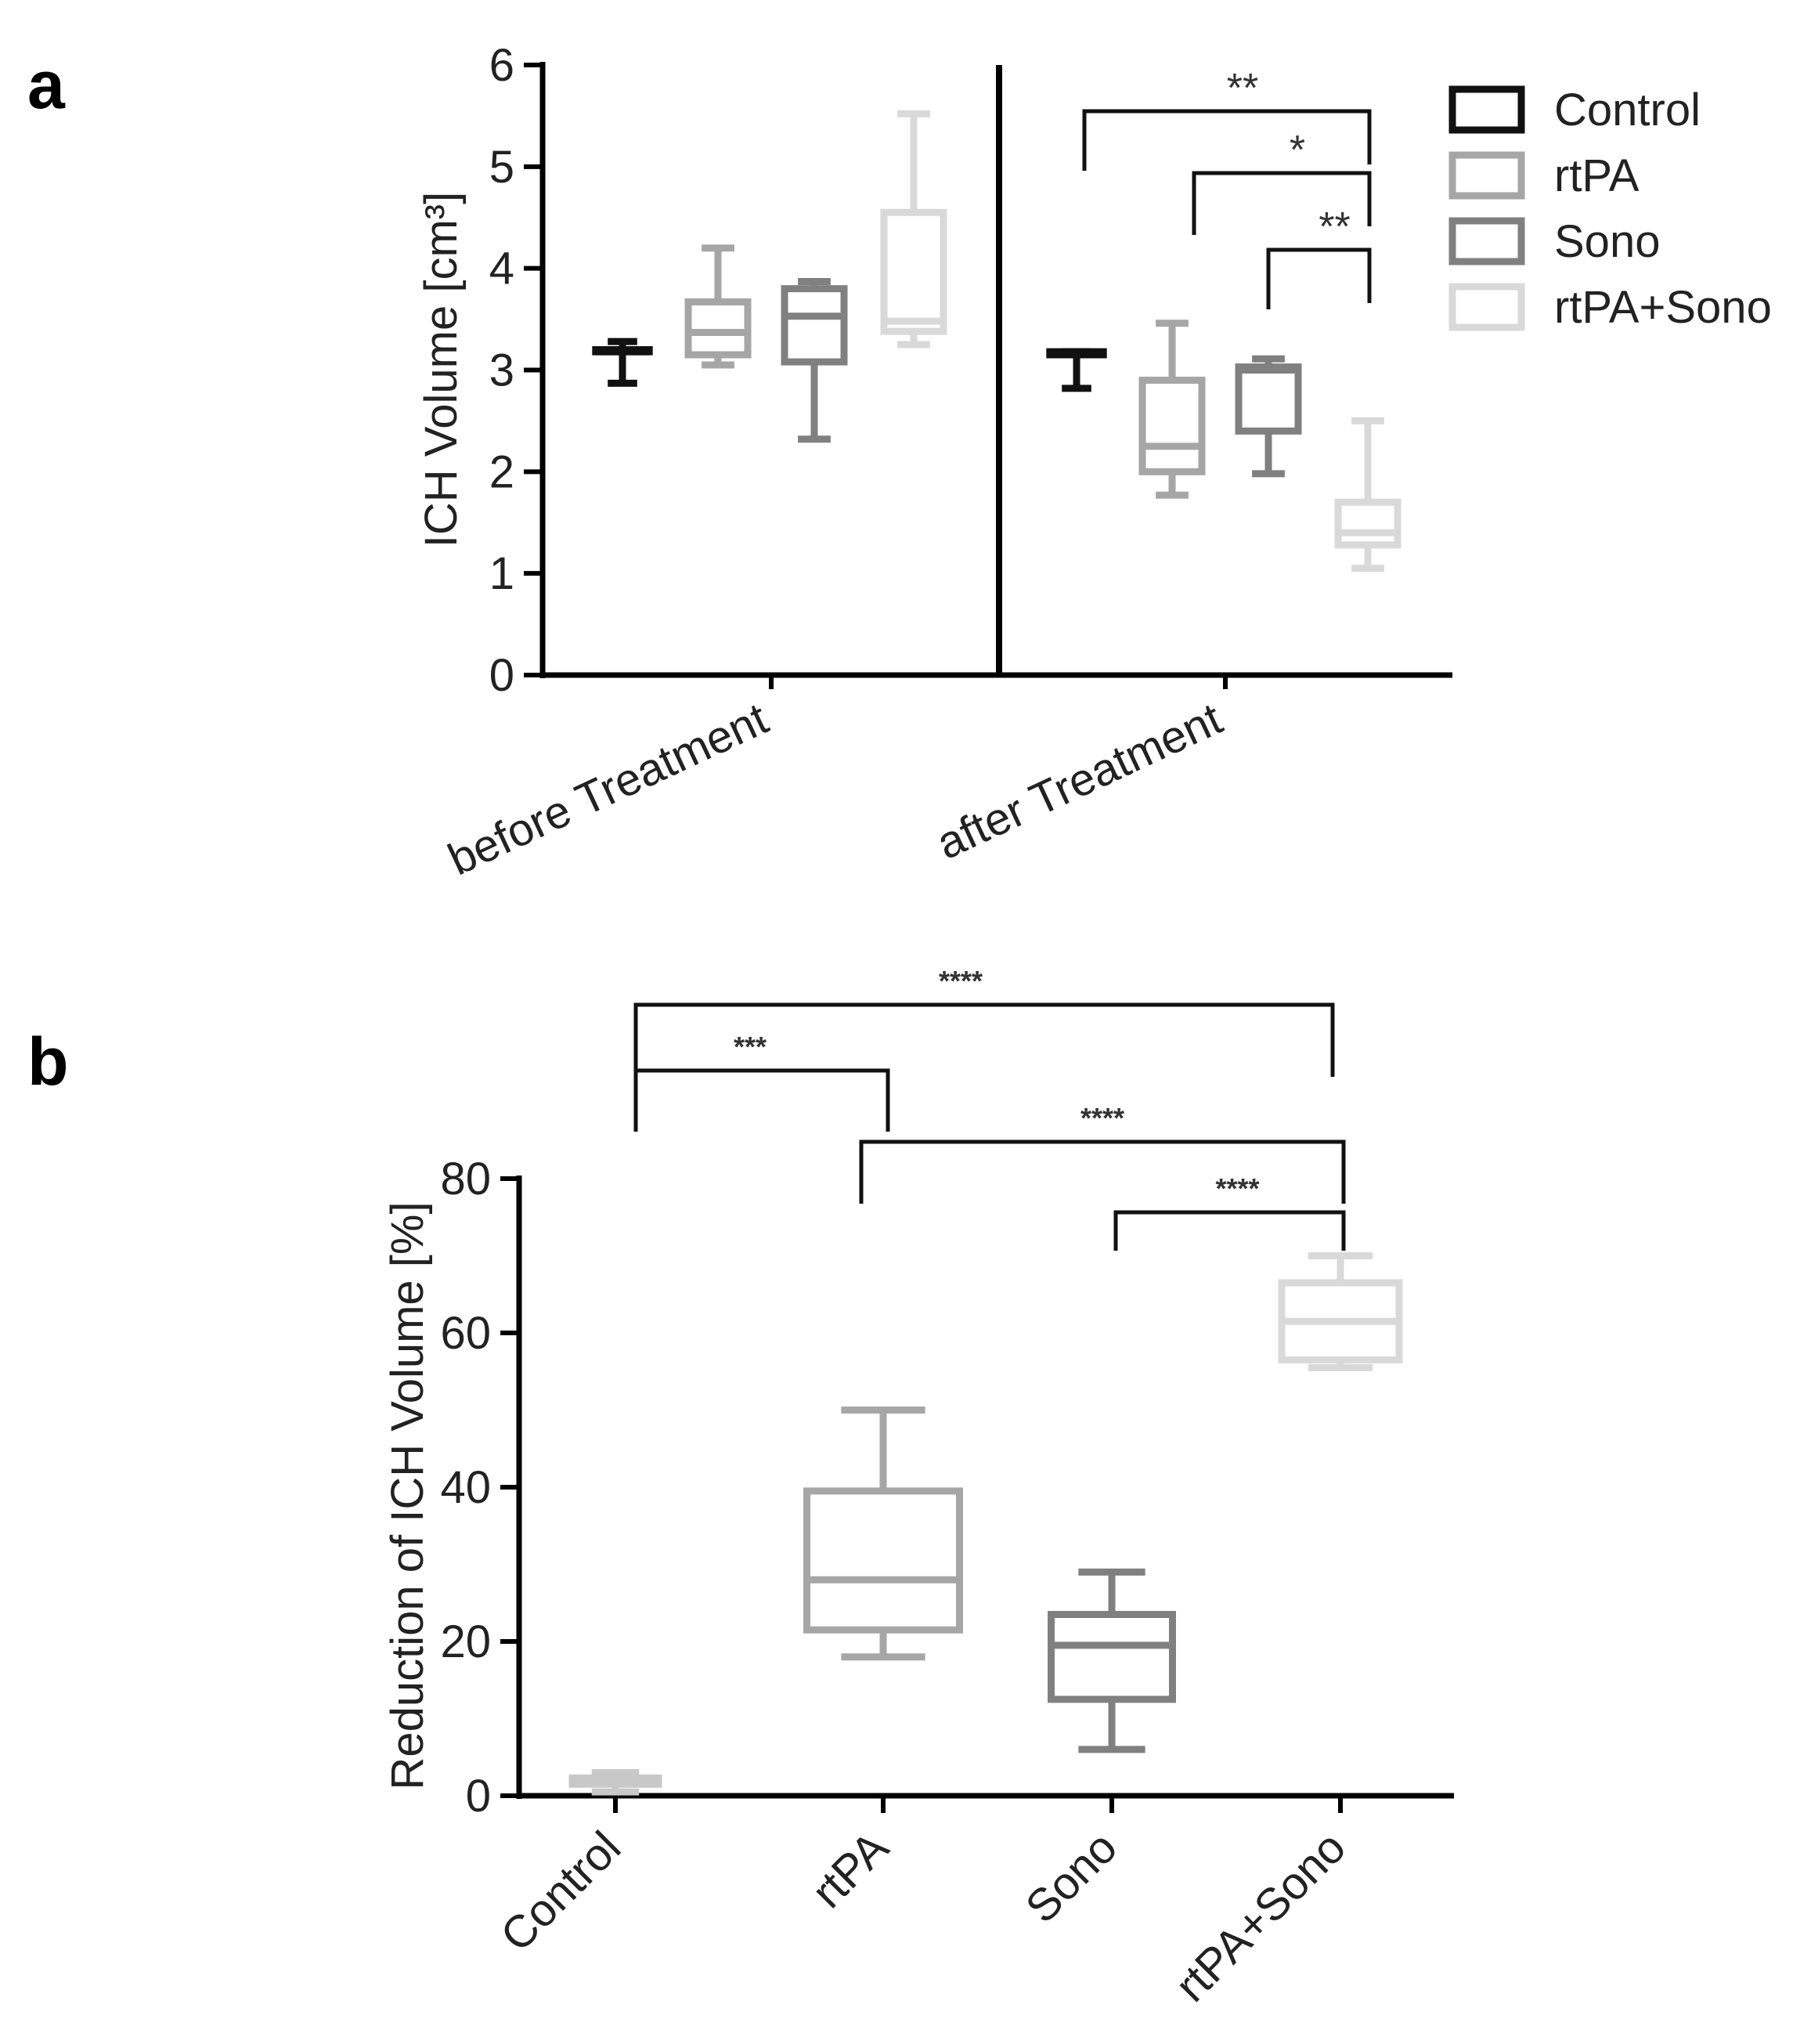  I want to click on y-tick-label: 1, so click(501, 573).